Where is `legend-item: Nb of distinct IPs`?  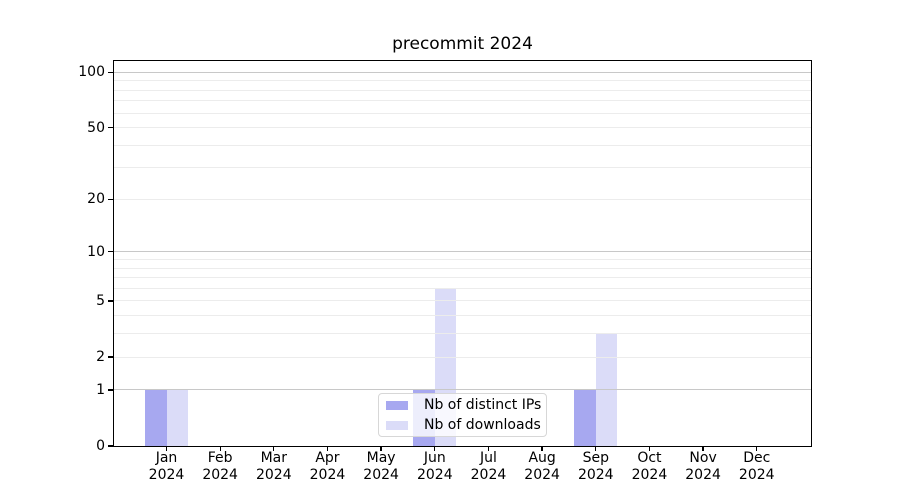
legend-item: Nb of distinct IPs is located at coordinates (466, 405).